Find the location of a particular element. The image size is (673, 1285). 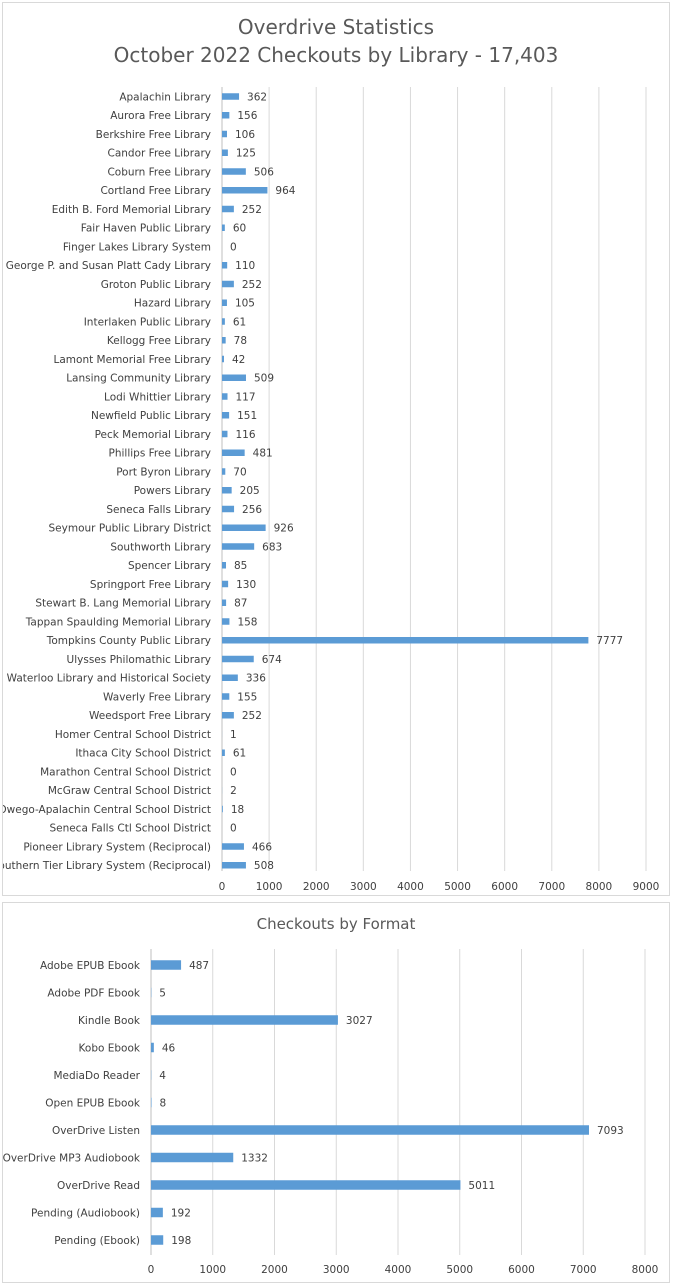

data-label: 481 is located at coordinates (263, 454).